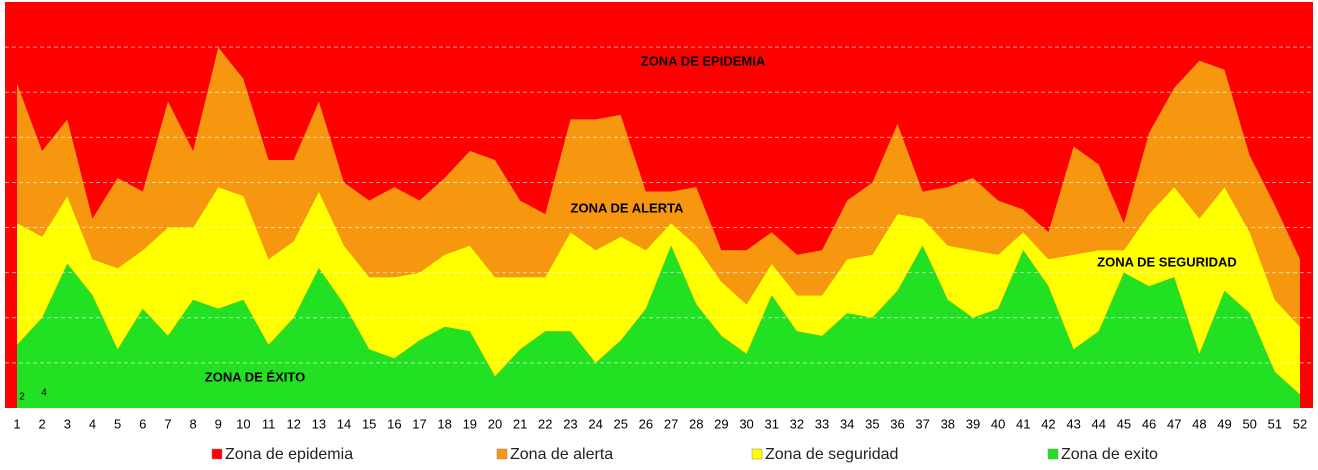  What do you see at coordinates (255, 376) in the screenshot?
I see `annotation: ZONA DE ÉXITO` at bounding box center [255, 376].